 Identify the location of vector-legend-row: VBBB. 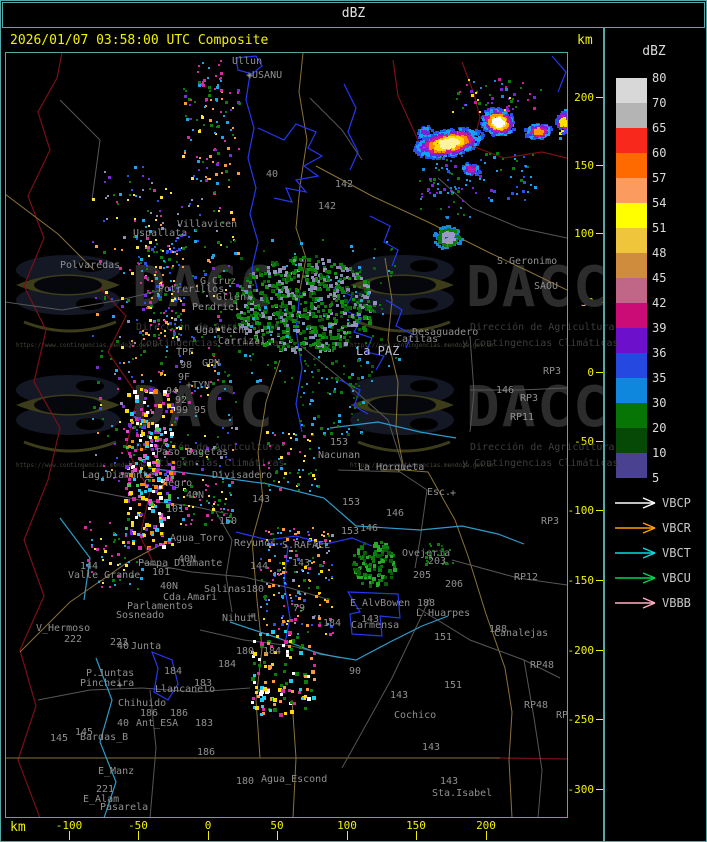
(659, 603).